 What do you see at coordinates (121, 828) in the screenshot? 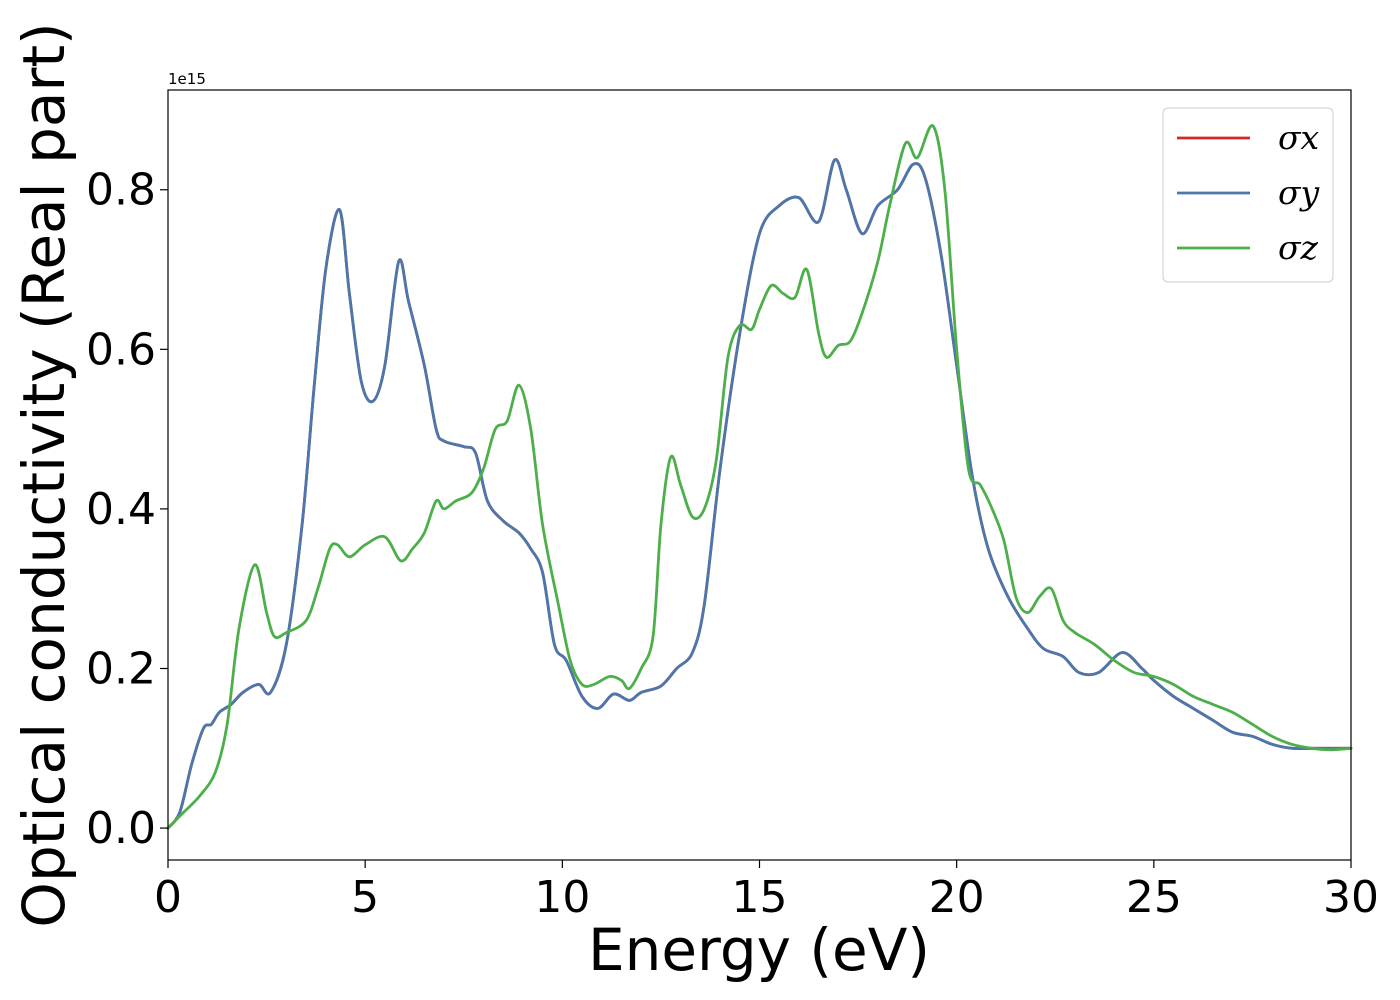
I see `y-tick-label: 0.0` at bounding box center [121, 828].